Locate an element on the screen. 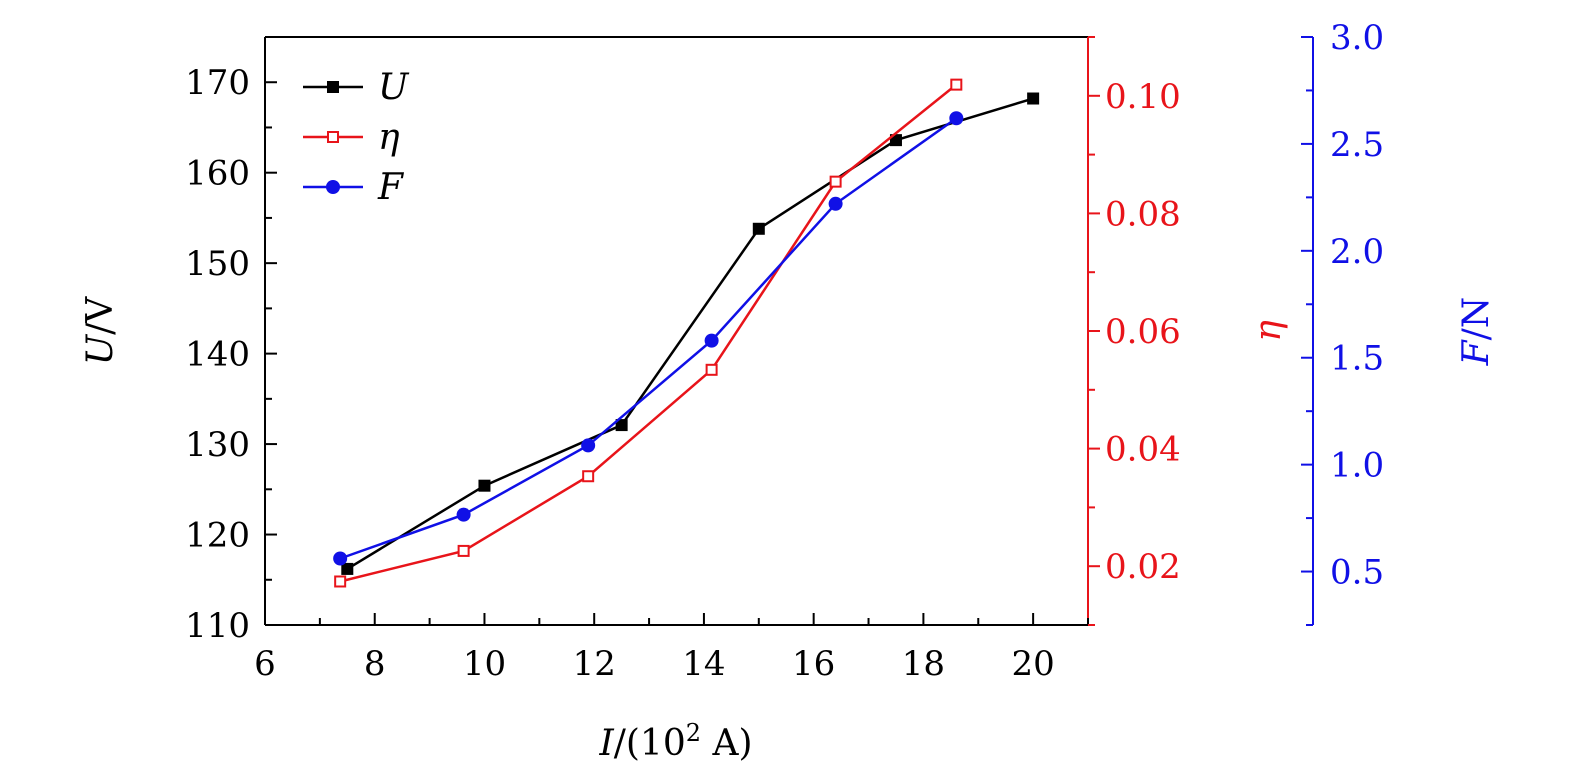 This screenshot has height=778, width=1575. u-axis-label: U/V is located at coordinates (100, 330).